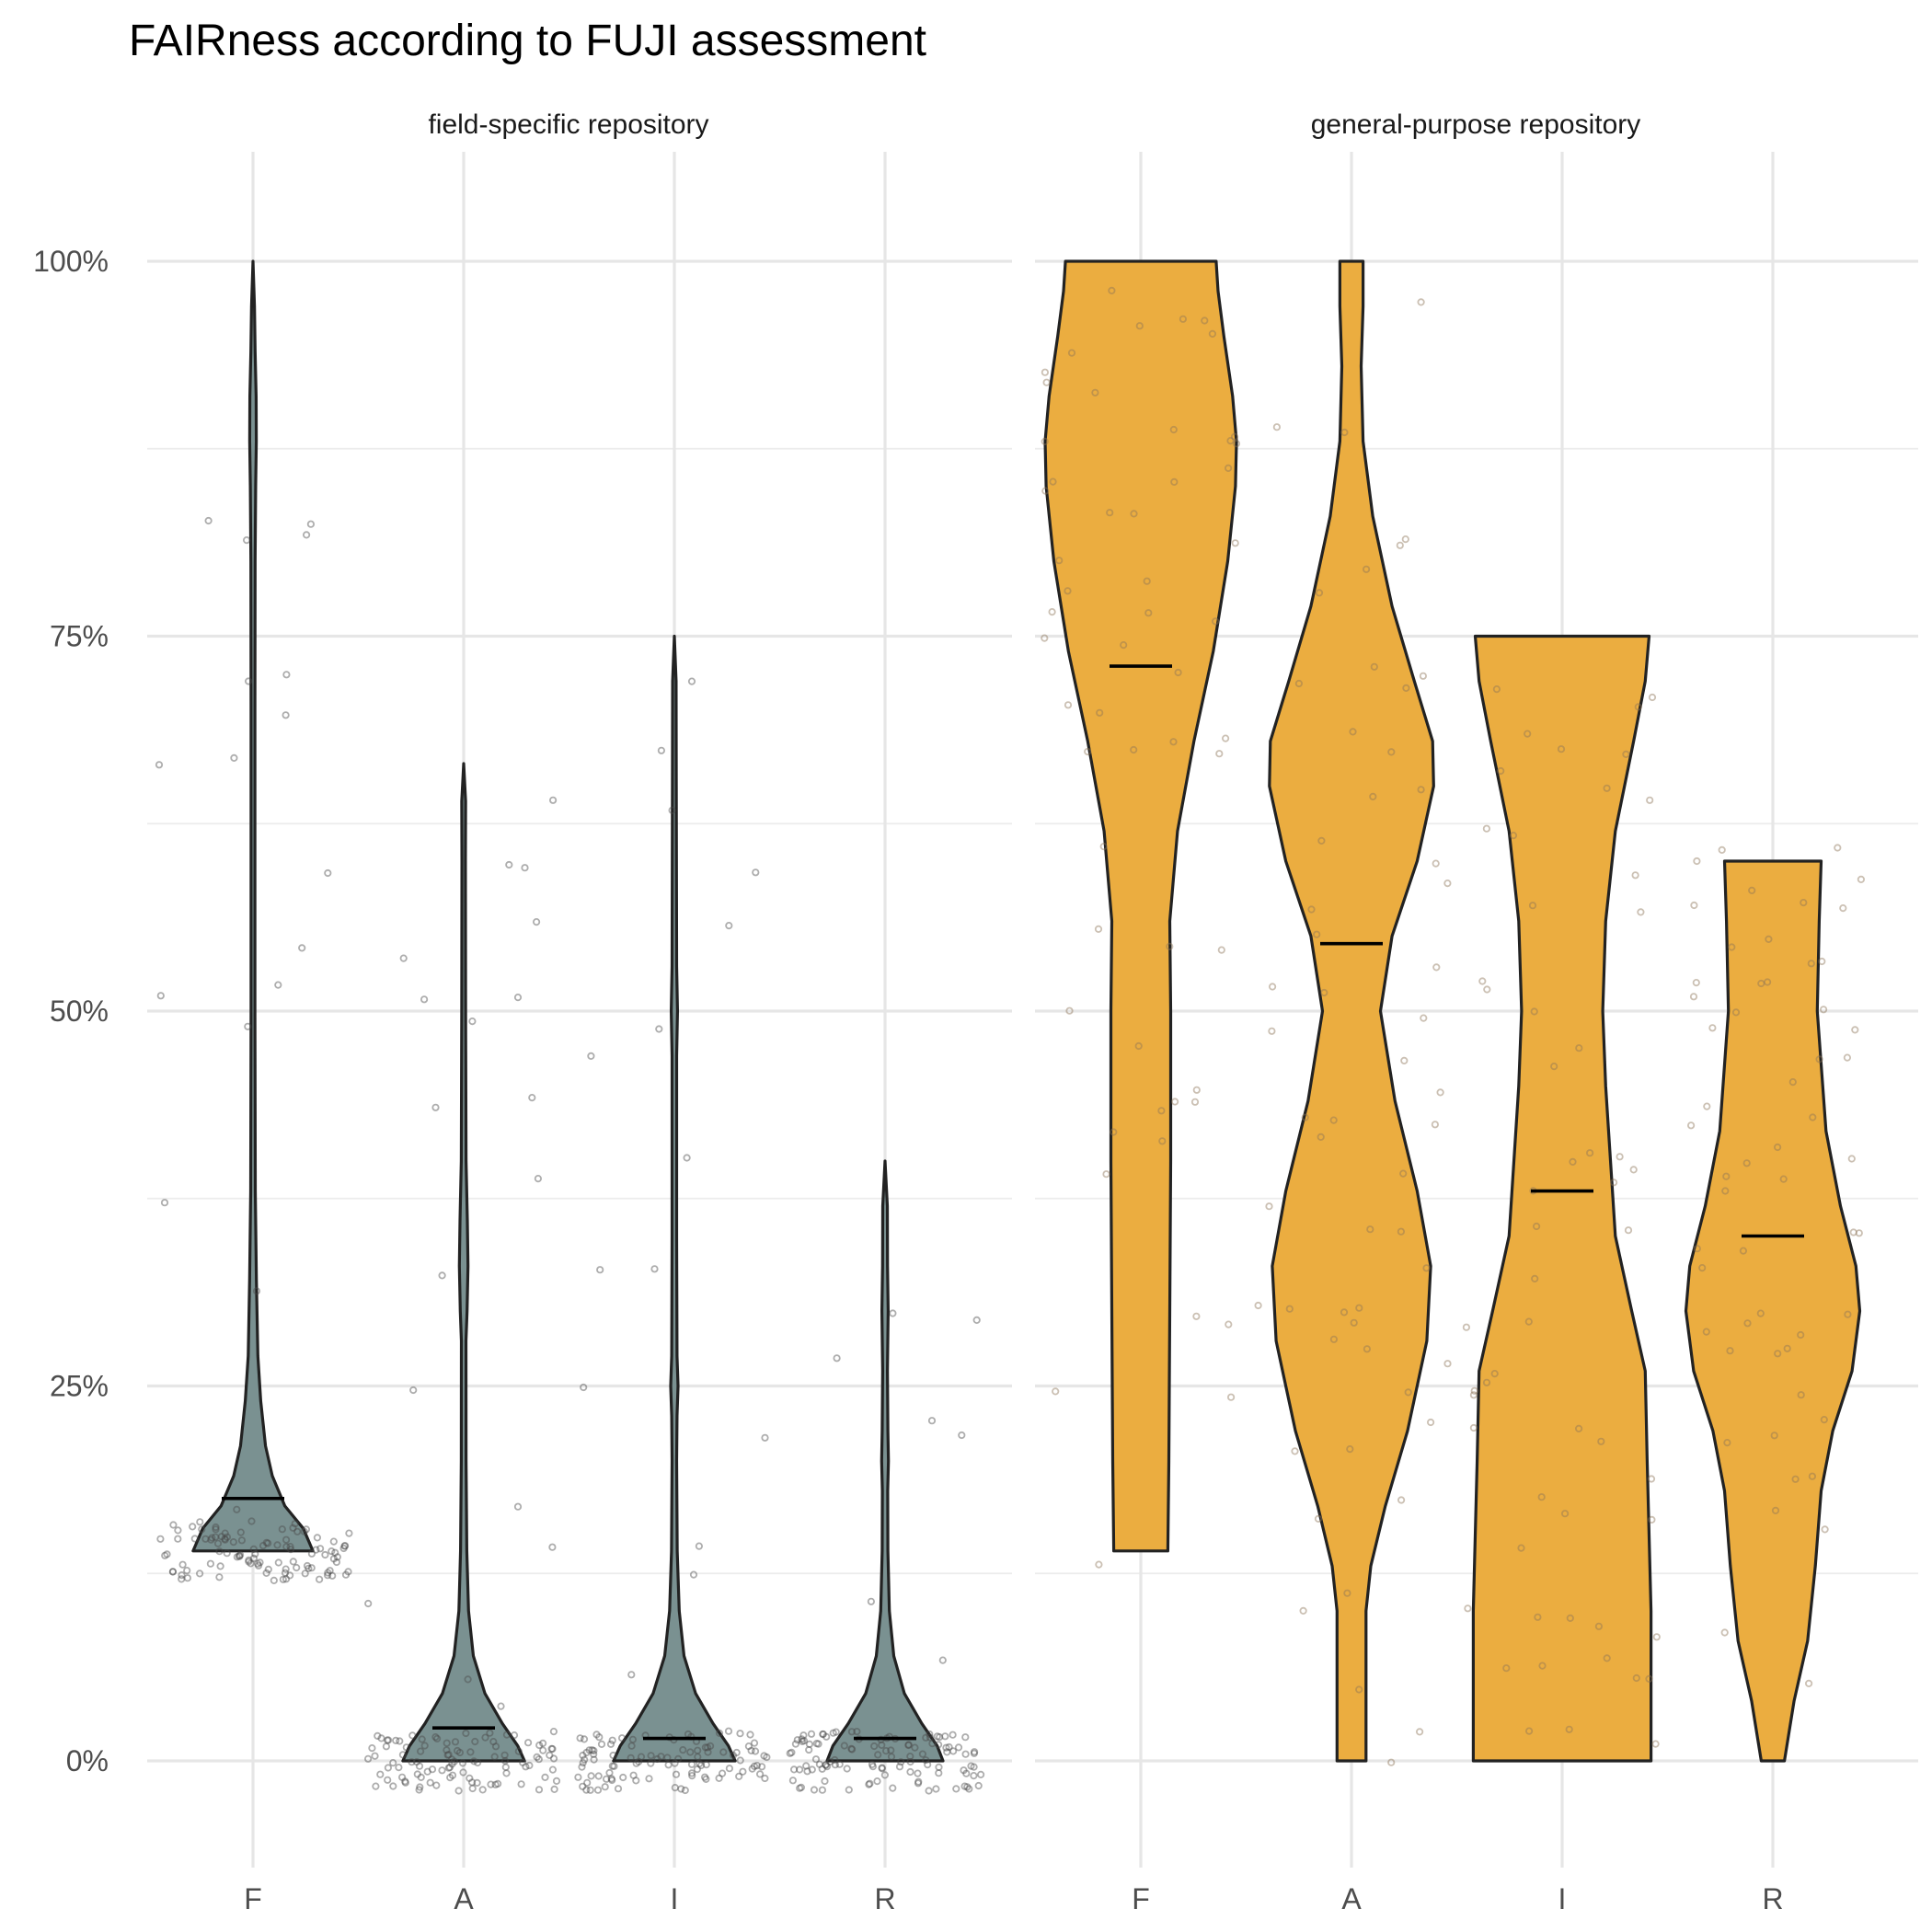 This screenshot has width=1932, height=1932. I want to click on panel-label-field-specific: field-specific repository, so click(568, 124).